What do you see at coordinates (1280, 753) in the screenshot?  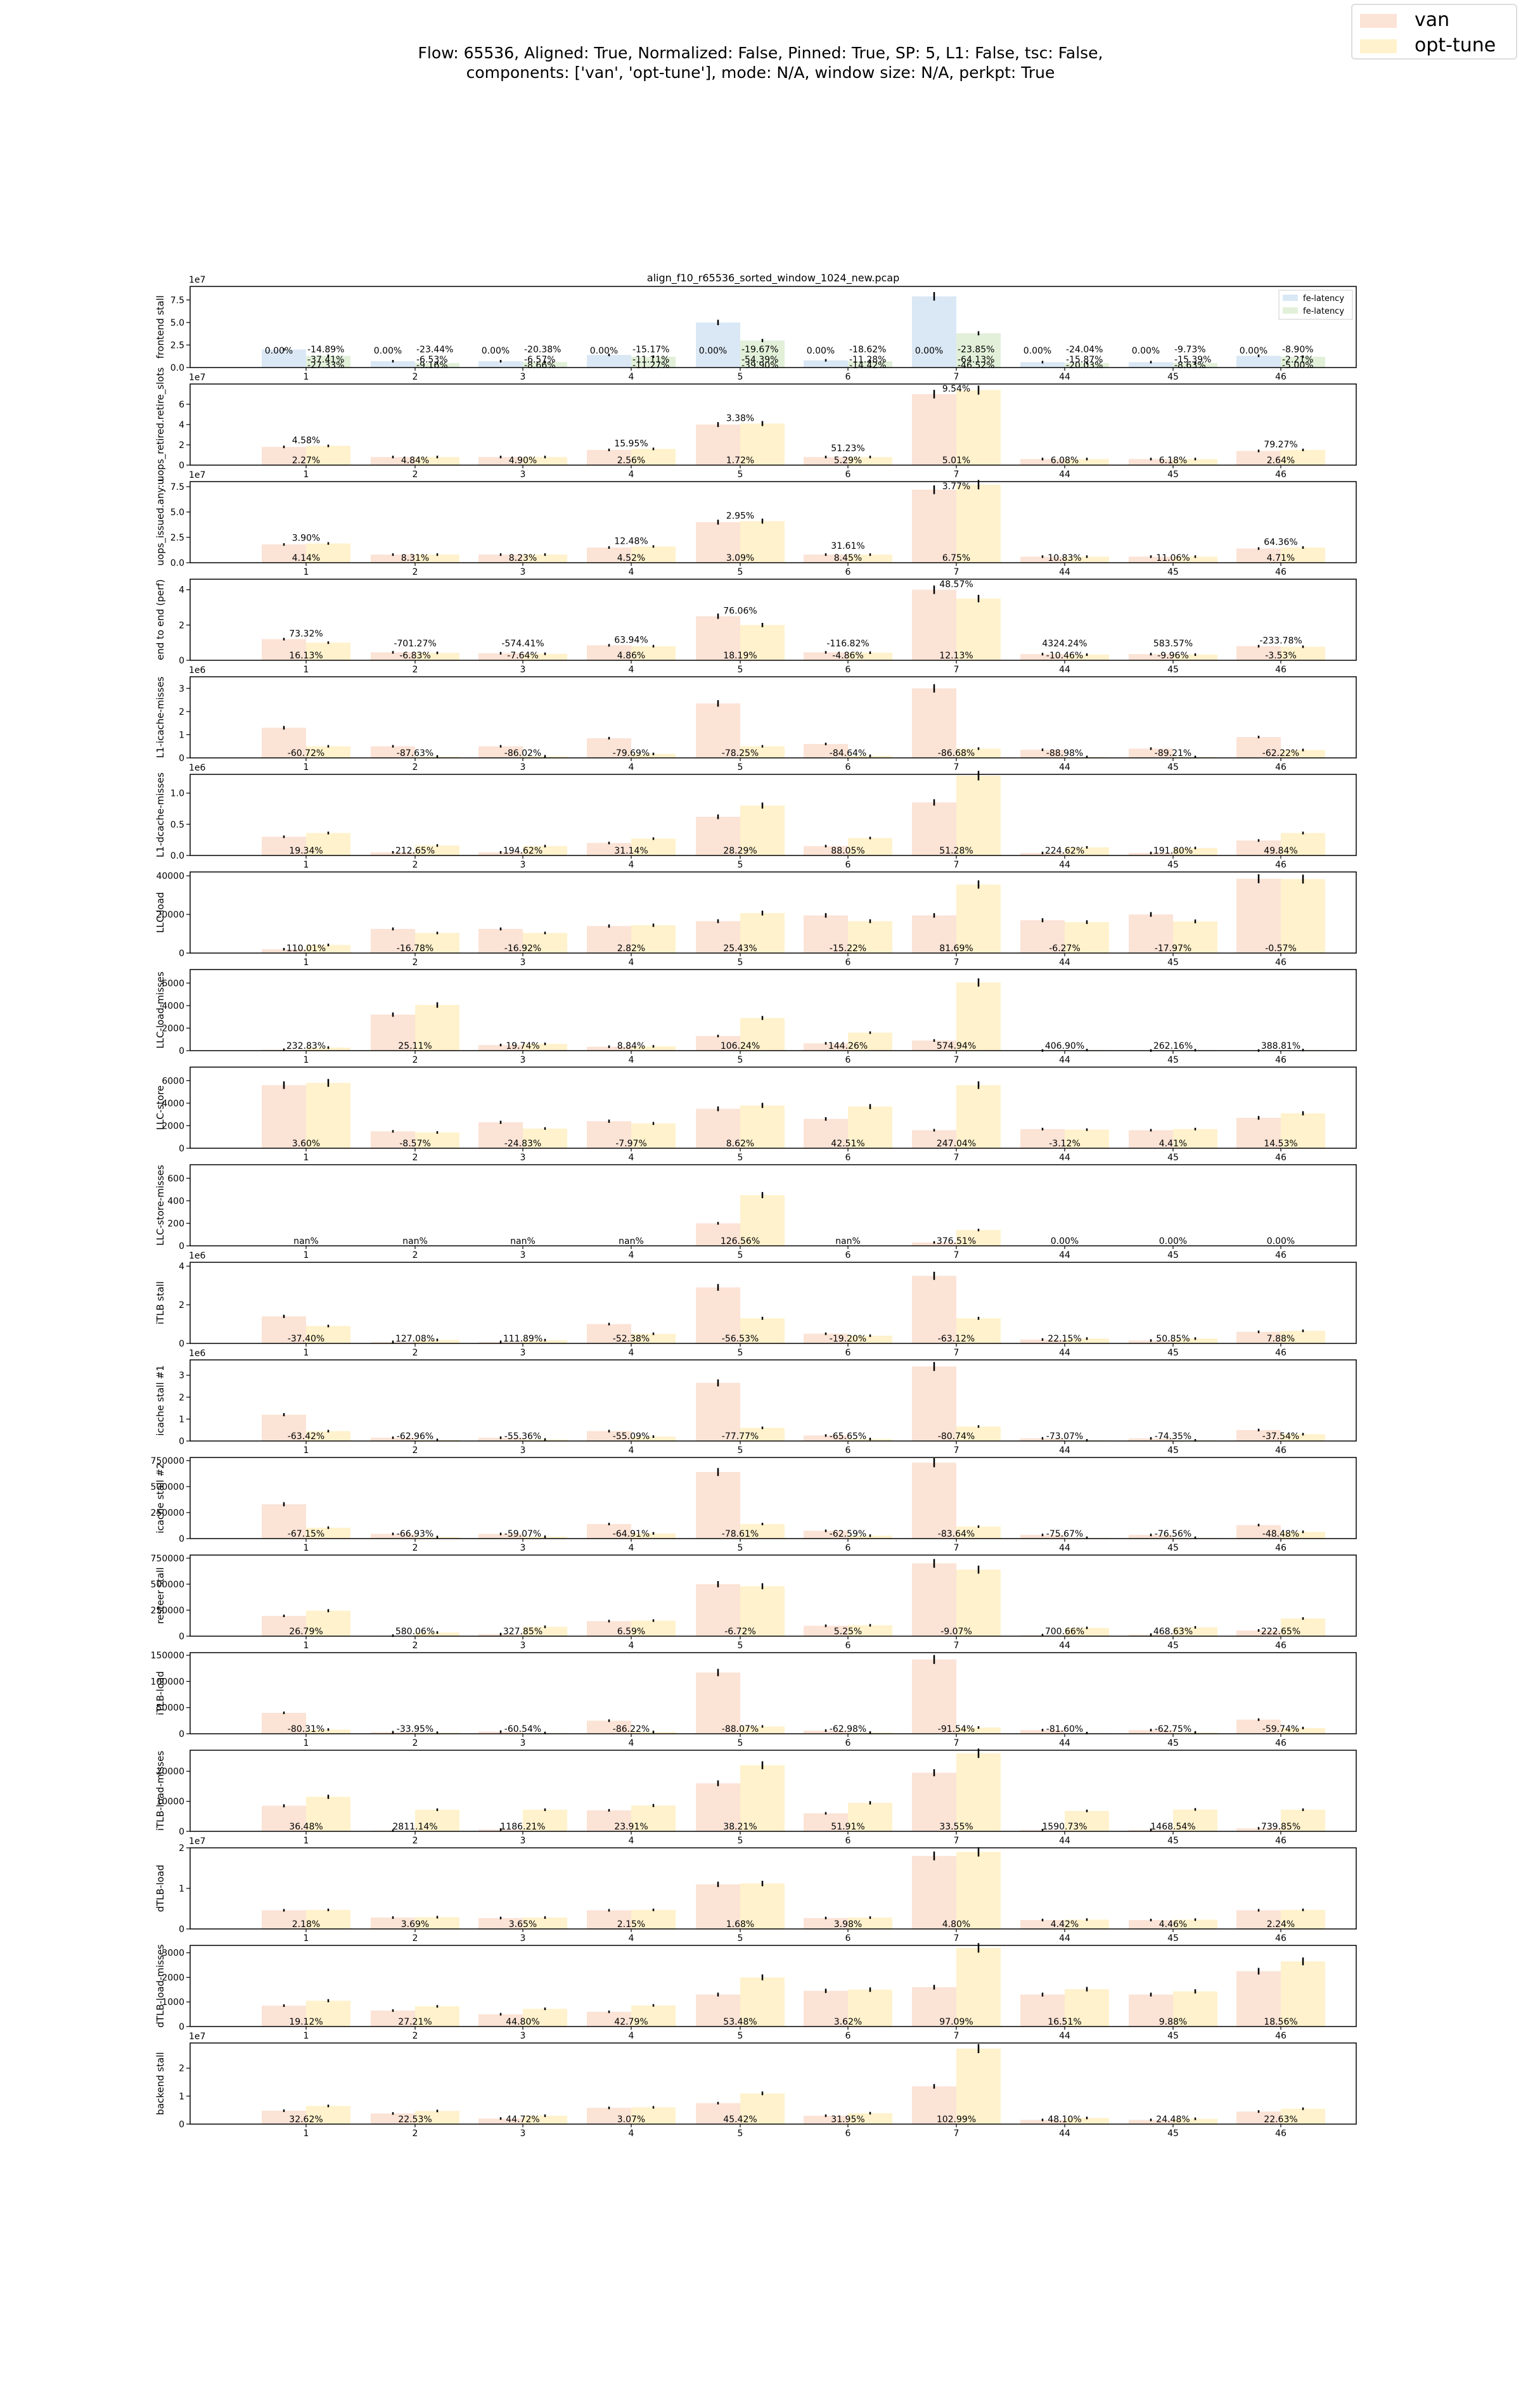 I see `percent-change-label: -62.22%` at bounding box center [1280, 753].